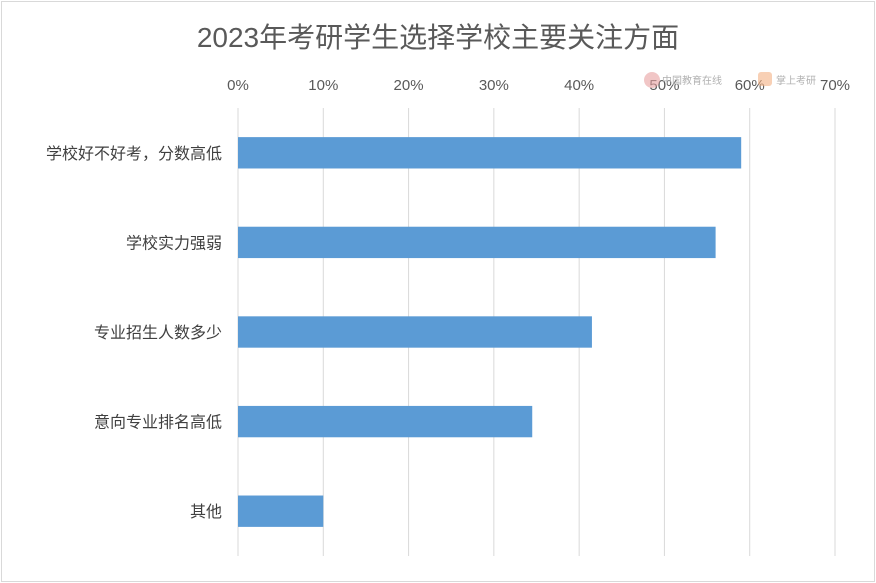  I want to click on x-tick-label: 20%, so click(409, 85).